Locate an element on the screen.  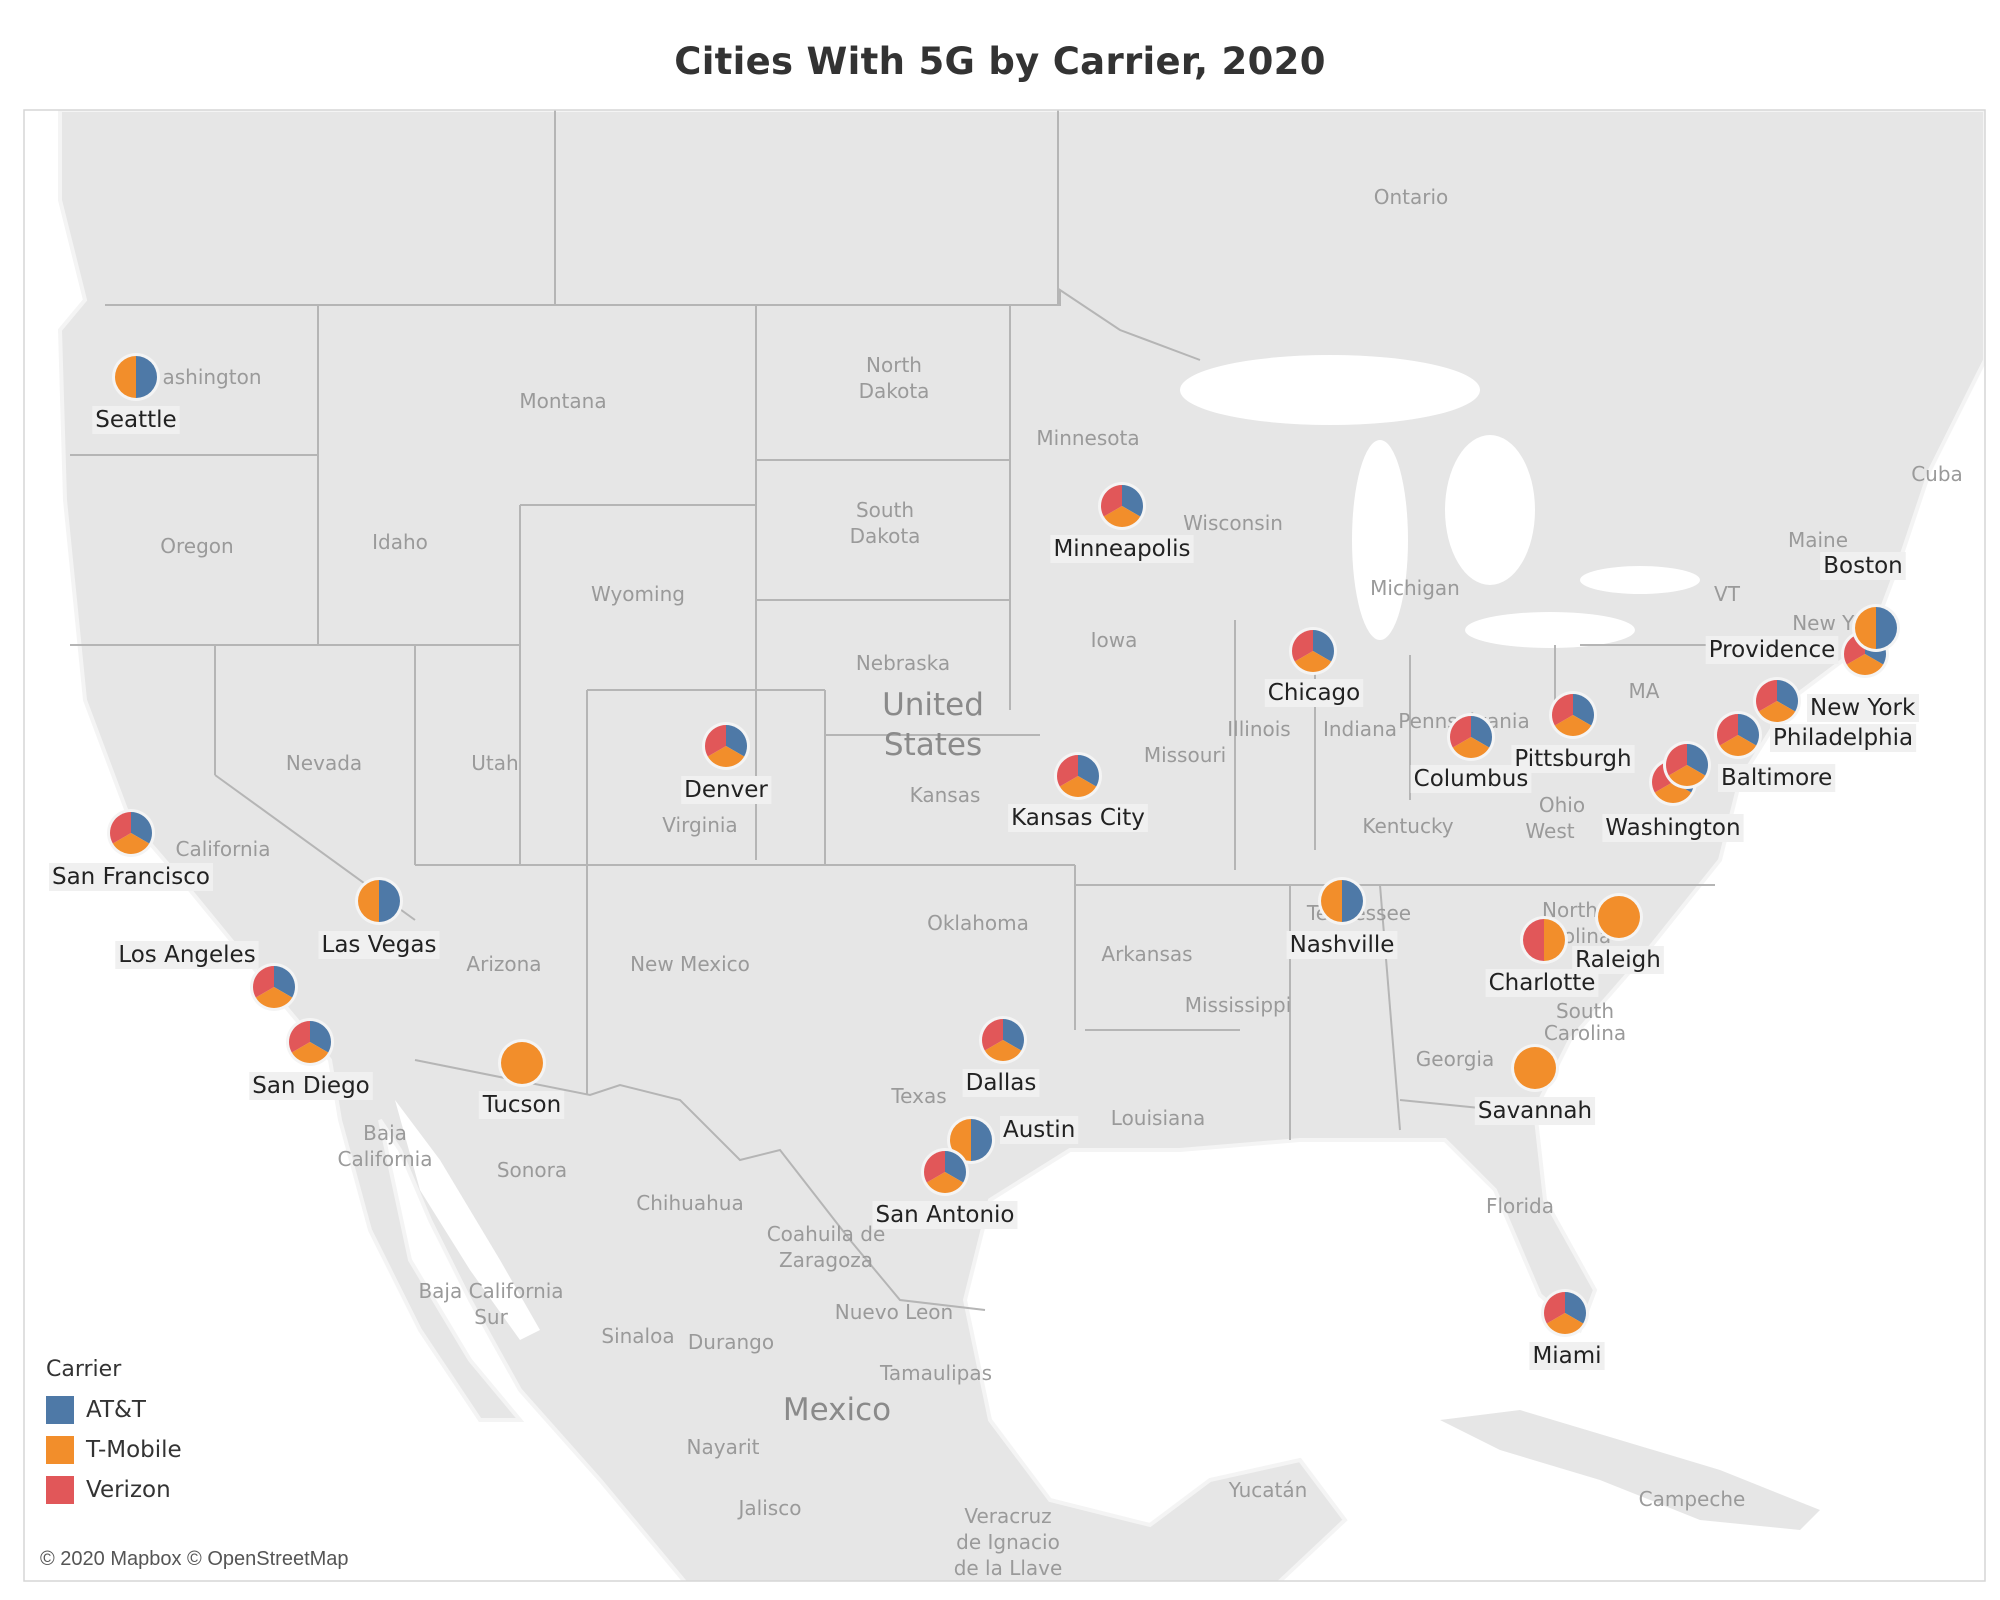
city-pie-minneapolis is located at coordinates (1122, 506).